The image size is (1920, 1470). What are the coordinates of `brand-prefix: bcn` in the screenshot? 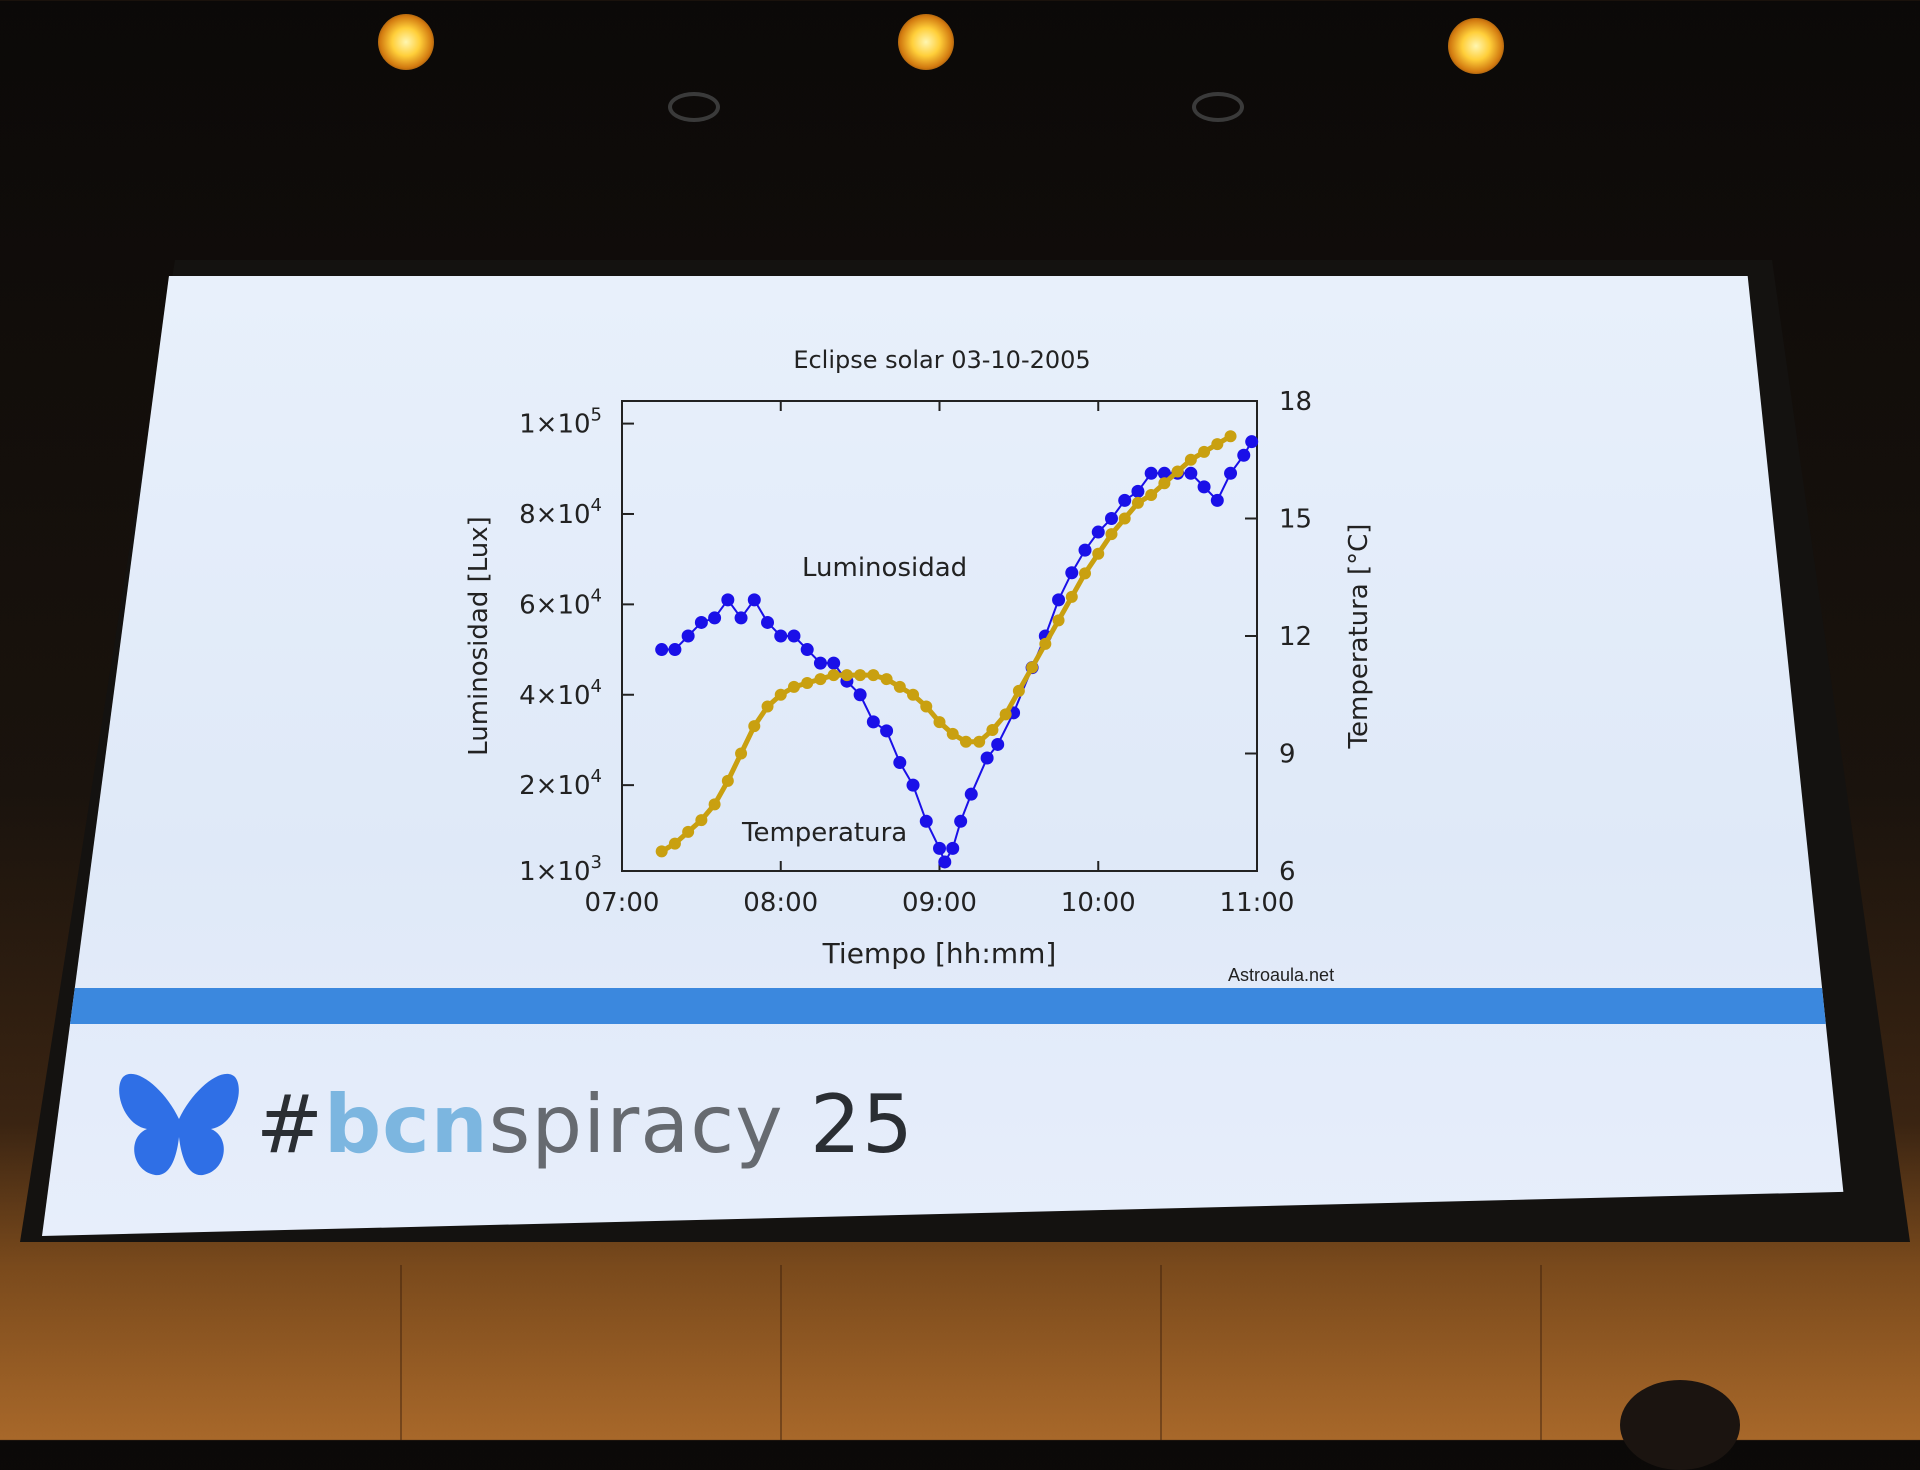 It's located at (406, 1124).